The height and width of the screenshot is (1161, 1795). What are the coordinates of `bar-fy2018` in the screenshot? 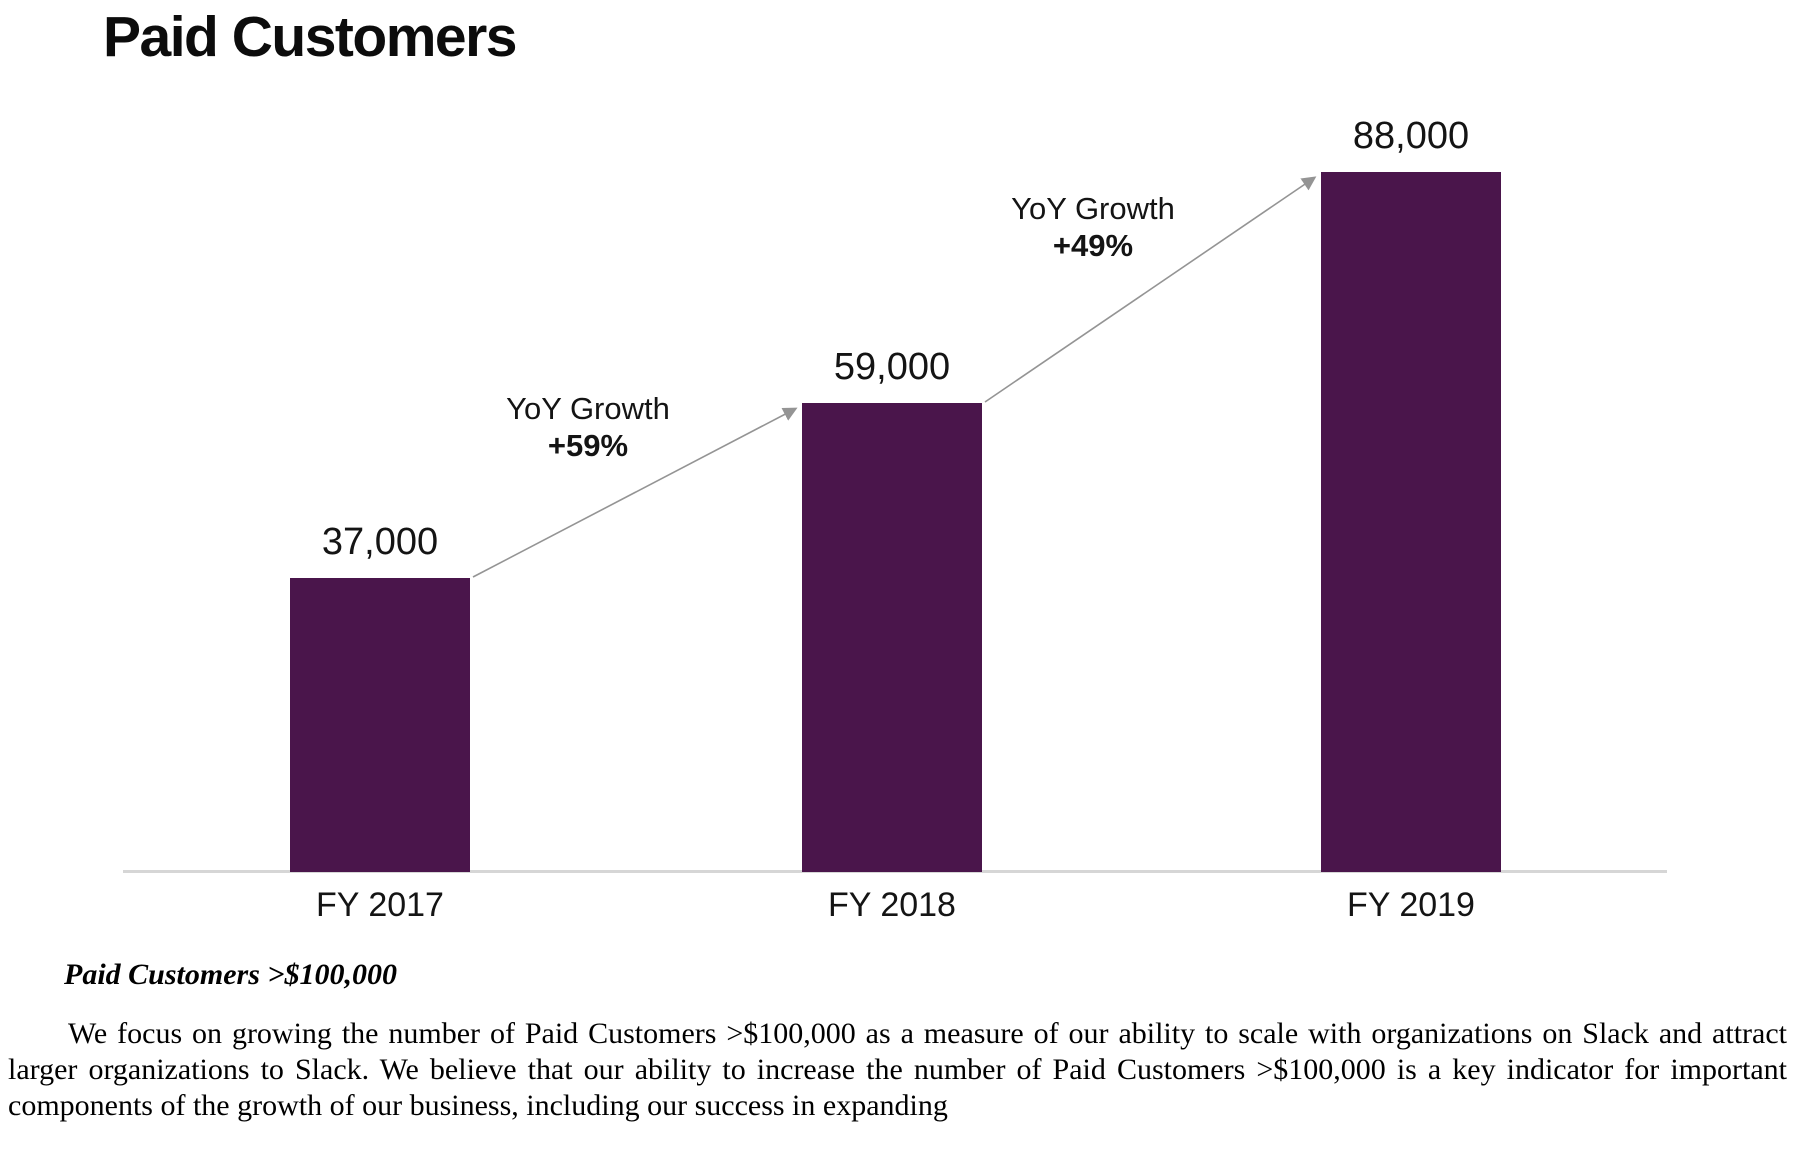 It's located at (892, 637).